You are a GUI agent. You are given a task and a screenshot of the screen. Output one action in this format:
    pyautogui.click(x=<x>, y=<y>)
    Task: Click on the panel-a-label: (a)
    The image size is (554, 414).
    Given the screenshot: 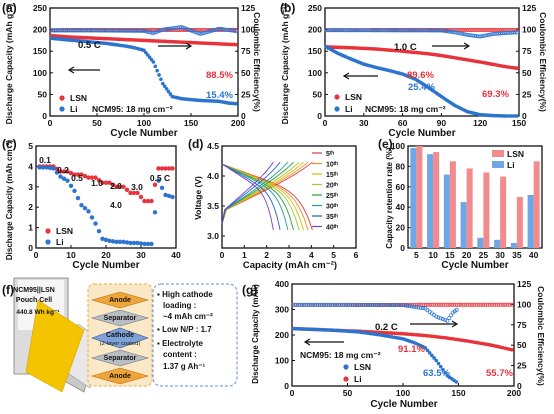 What is the action you would take?
    pyautogui.click(x=9, y=8)
    